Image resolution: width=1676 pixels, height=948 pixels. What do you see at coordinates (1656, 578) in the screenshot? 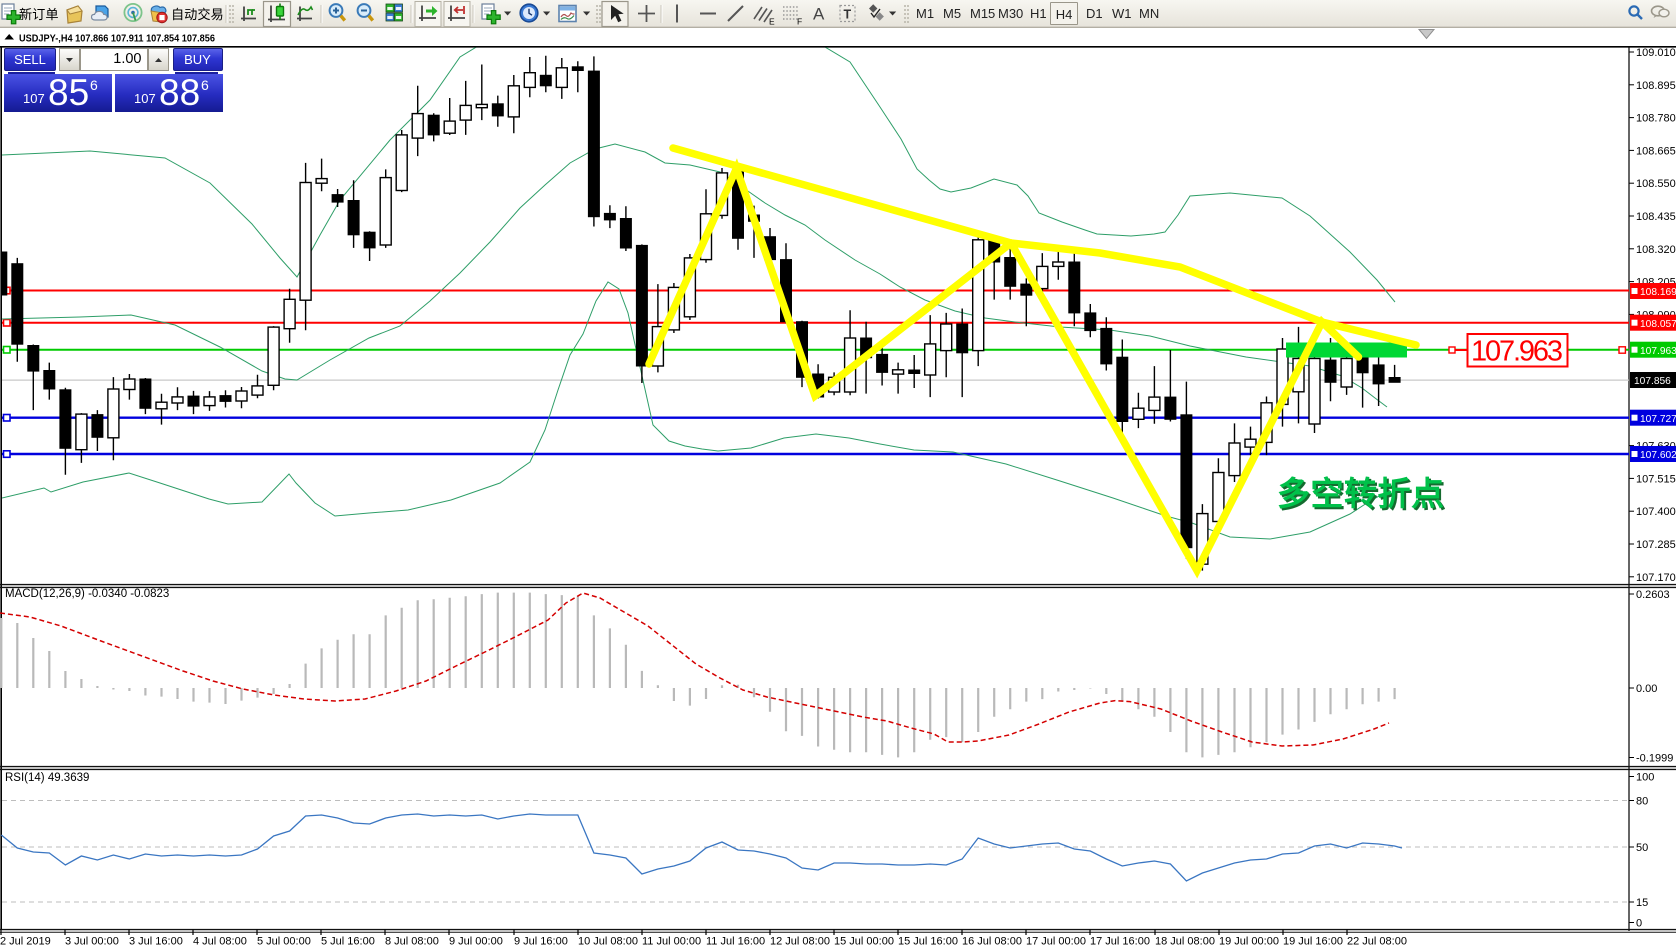
I see `svg-text: 107.170` at bounding box center [1656, 578].